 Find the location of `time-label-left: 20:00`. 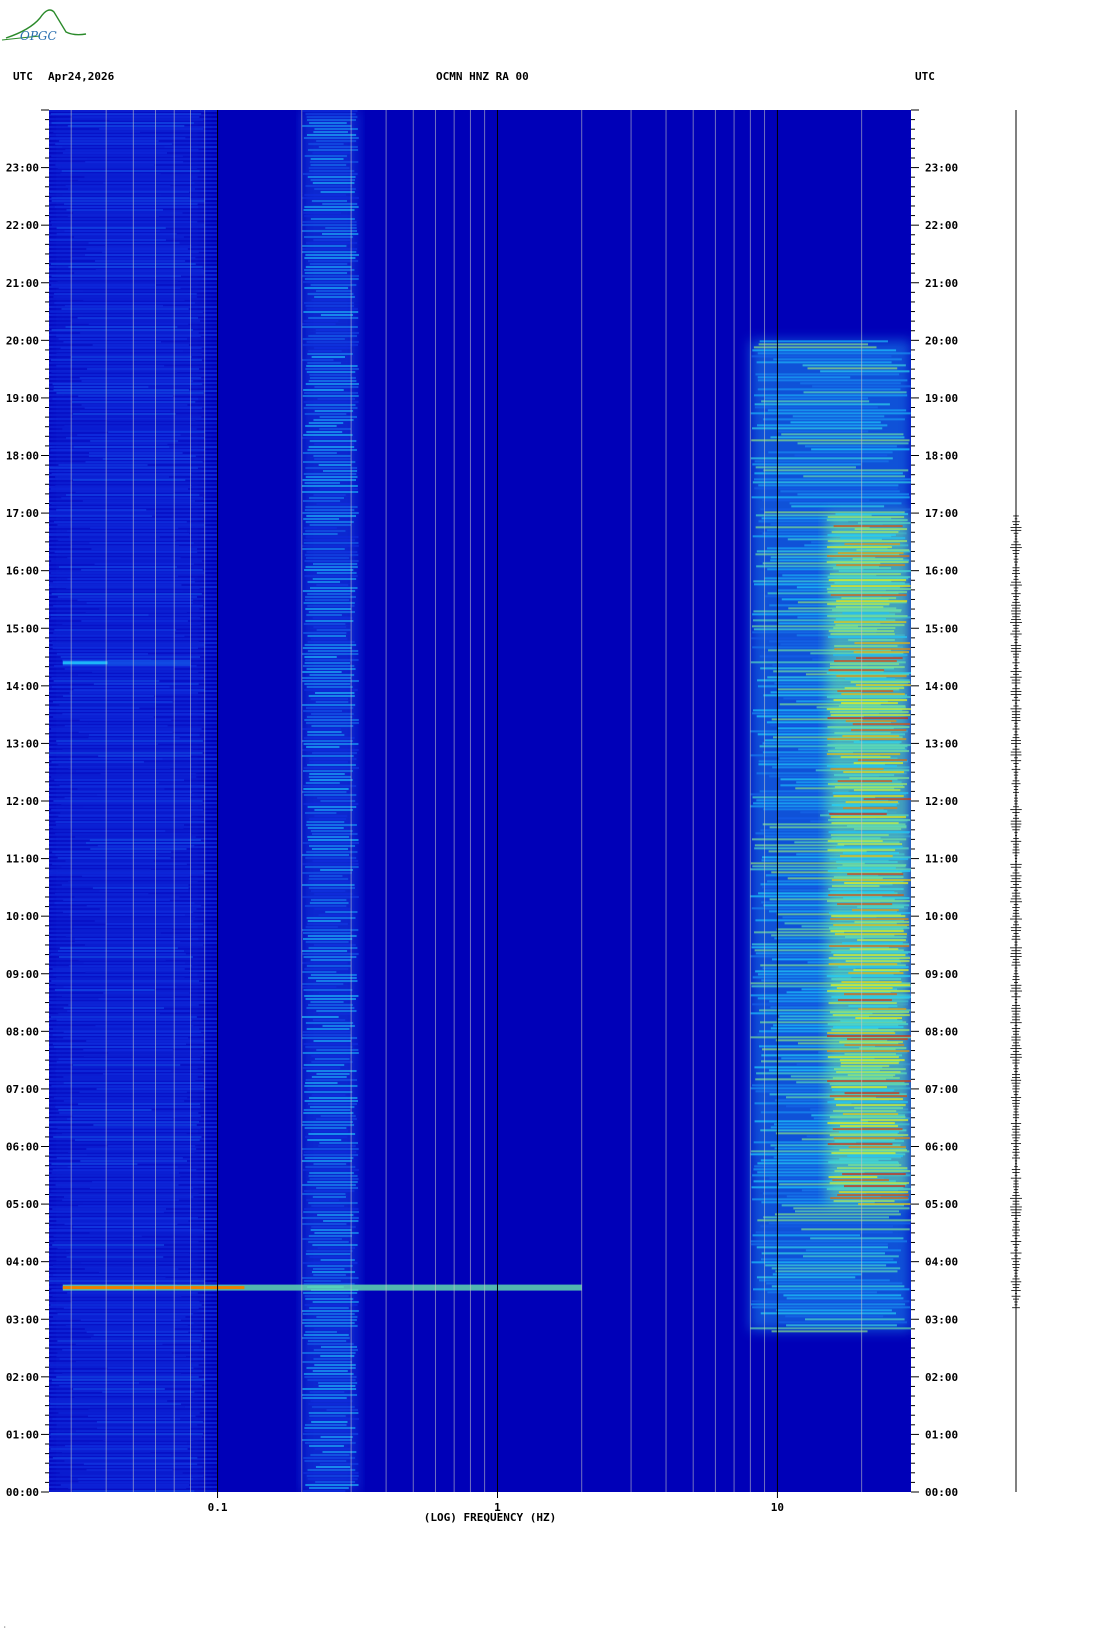

time-label-left: 20:00 is located at coordinates (22, 340).